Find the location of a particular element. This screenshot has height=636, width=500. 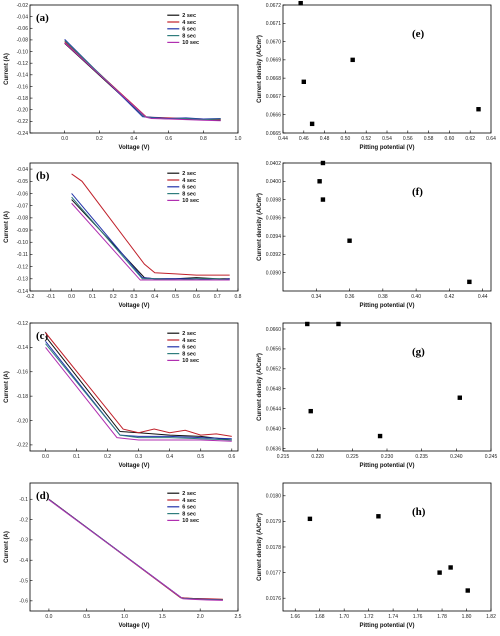

y-tick-label: 0.0400 is located at coordinates (274, 182).